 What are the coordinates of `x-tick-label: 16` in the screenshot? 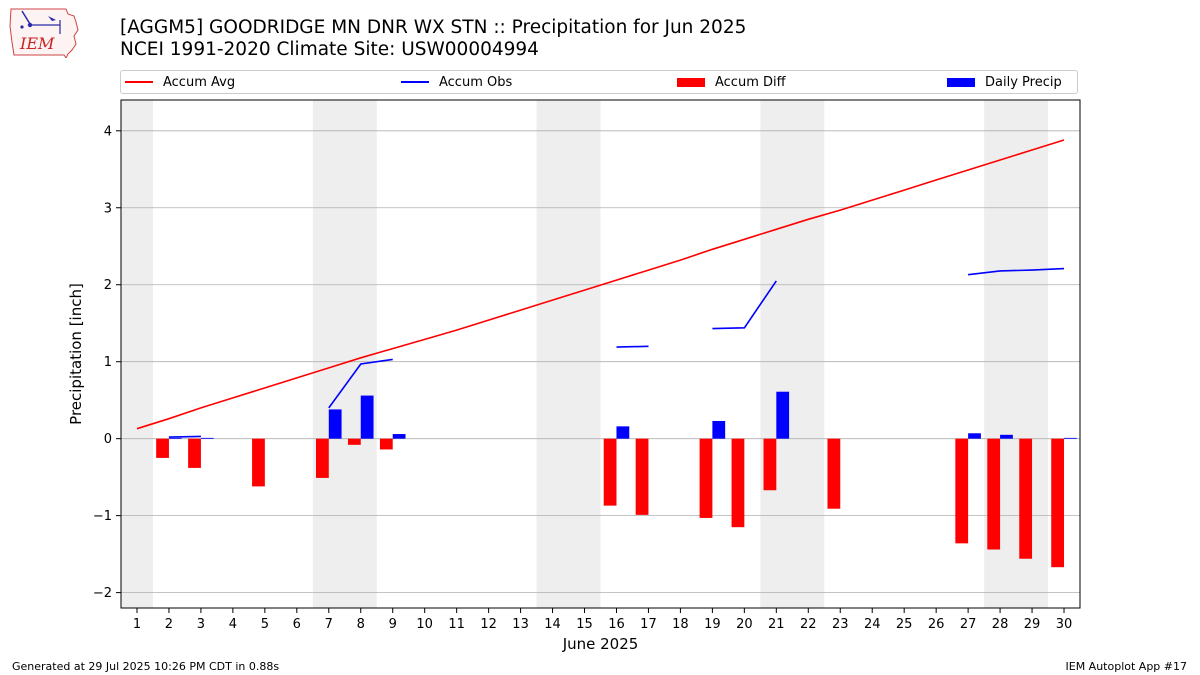 It's located at (616, 624).